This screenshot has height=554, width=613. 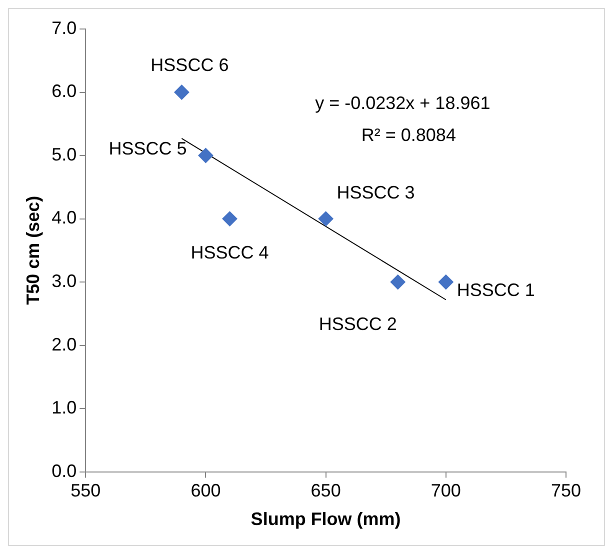 What do you see at coordinates (357, 324) in the screenshot?
I see `annotation: HSSCC 2` at bounding box center [357, 324].